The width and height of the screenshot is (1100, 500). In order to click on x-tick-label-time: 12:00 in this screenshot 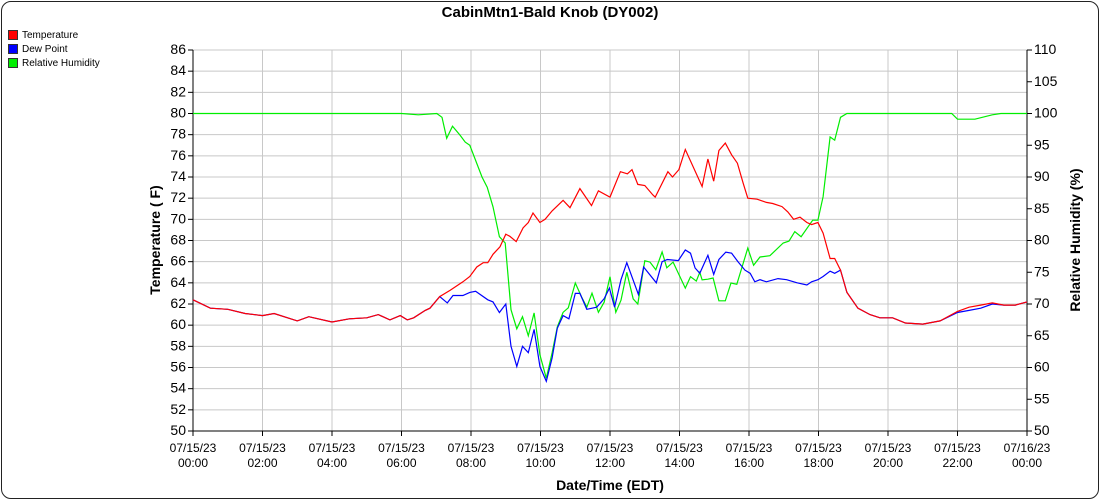, I will do `click(610, 463)`.